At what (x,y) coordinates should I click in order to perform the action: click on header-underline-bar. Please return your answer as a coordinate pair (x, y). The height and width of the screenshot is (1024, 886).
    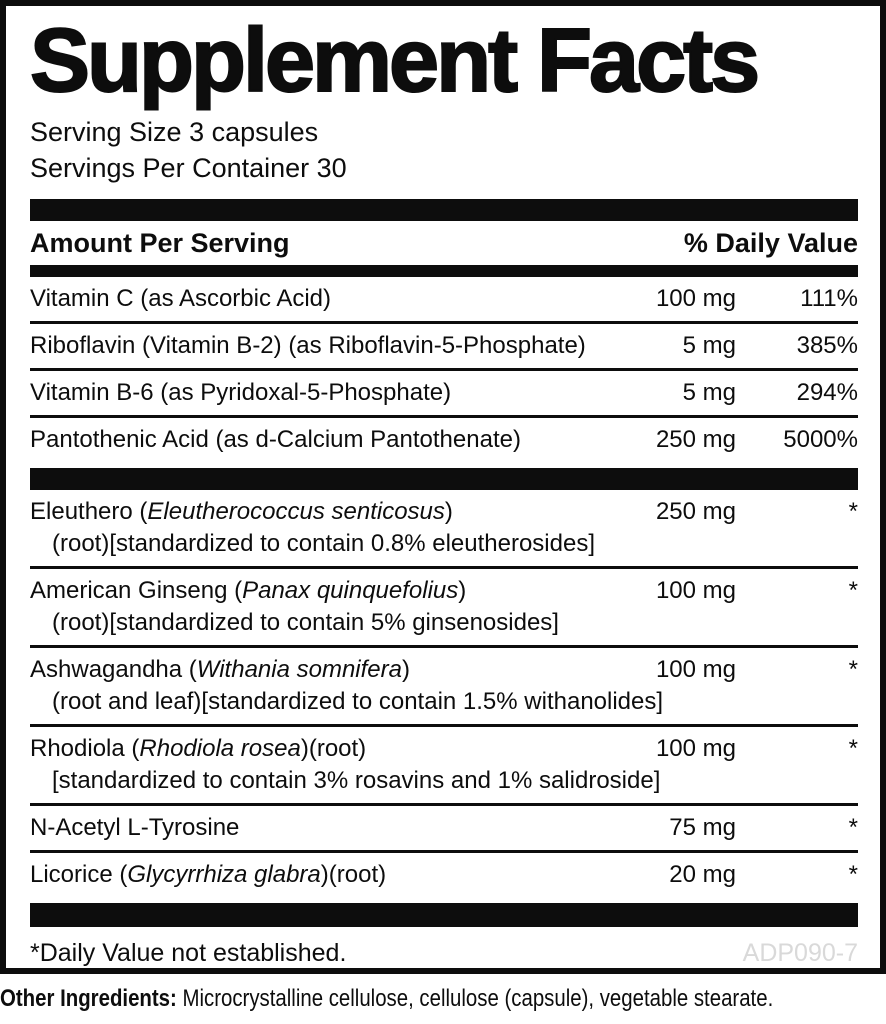
    Looking at the image, I should click on (444, 271).